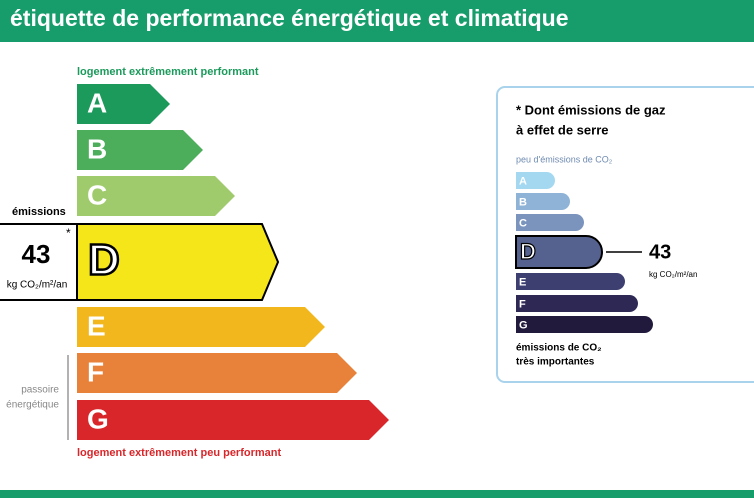 This screenshot has width=754, height=498. What do you see at coordinates (37, 285) in the screenshot?
I see `value-unit: kg CO₂/m²/an` at bounding box center [37, 285].